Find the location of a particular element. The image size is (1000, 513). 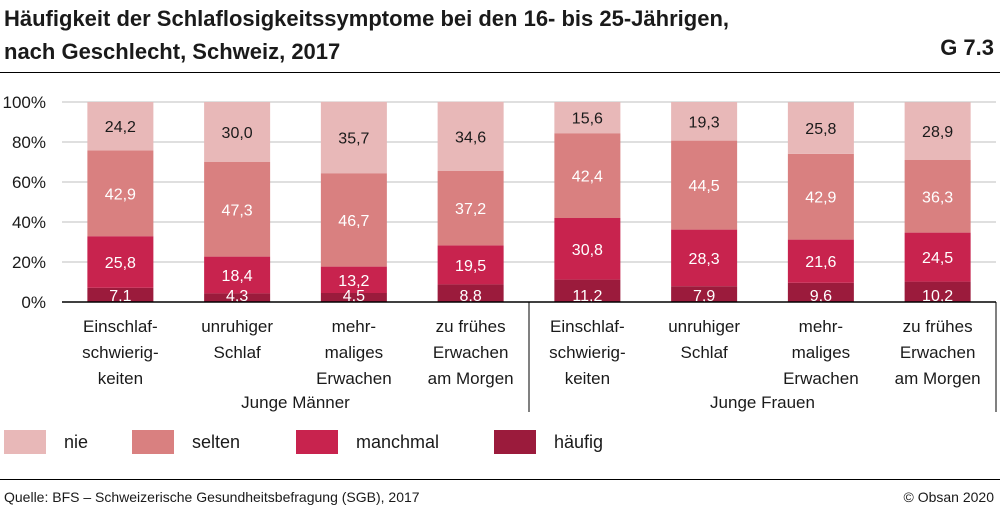

data-label-haeufig: 7,9 is located at coordinates (704, 296).